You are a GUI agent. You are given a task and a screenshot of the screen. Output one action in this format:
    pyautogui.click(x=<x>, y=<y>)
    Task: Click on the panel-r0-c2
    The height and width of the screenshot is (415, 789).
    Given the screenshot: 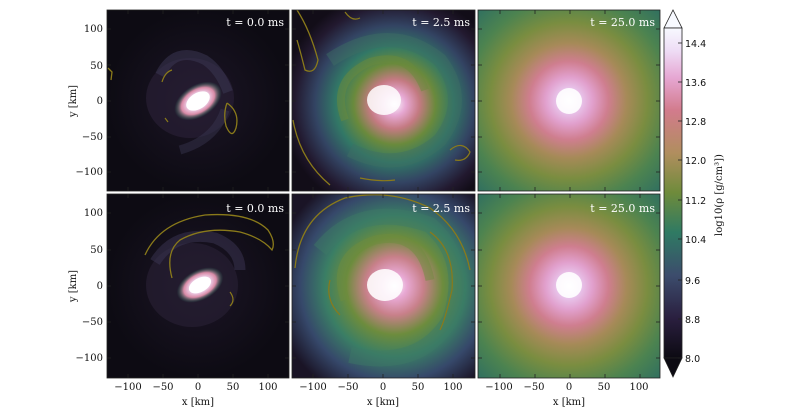 What is the action you would take?
    pyautogui.click(x=569, y=100)
    